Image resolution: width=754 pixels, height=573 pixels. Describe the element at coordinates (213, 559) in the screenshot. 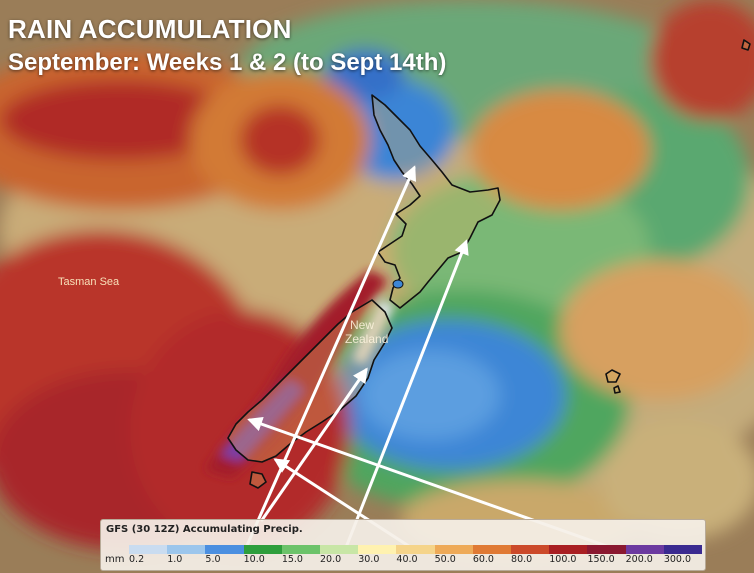

I see `legend-tick-label: 5.0` at that location.